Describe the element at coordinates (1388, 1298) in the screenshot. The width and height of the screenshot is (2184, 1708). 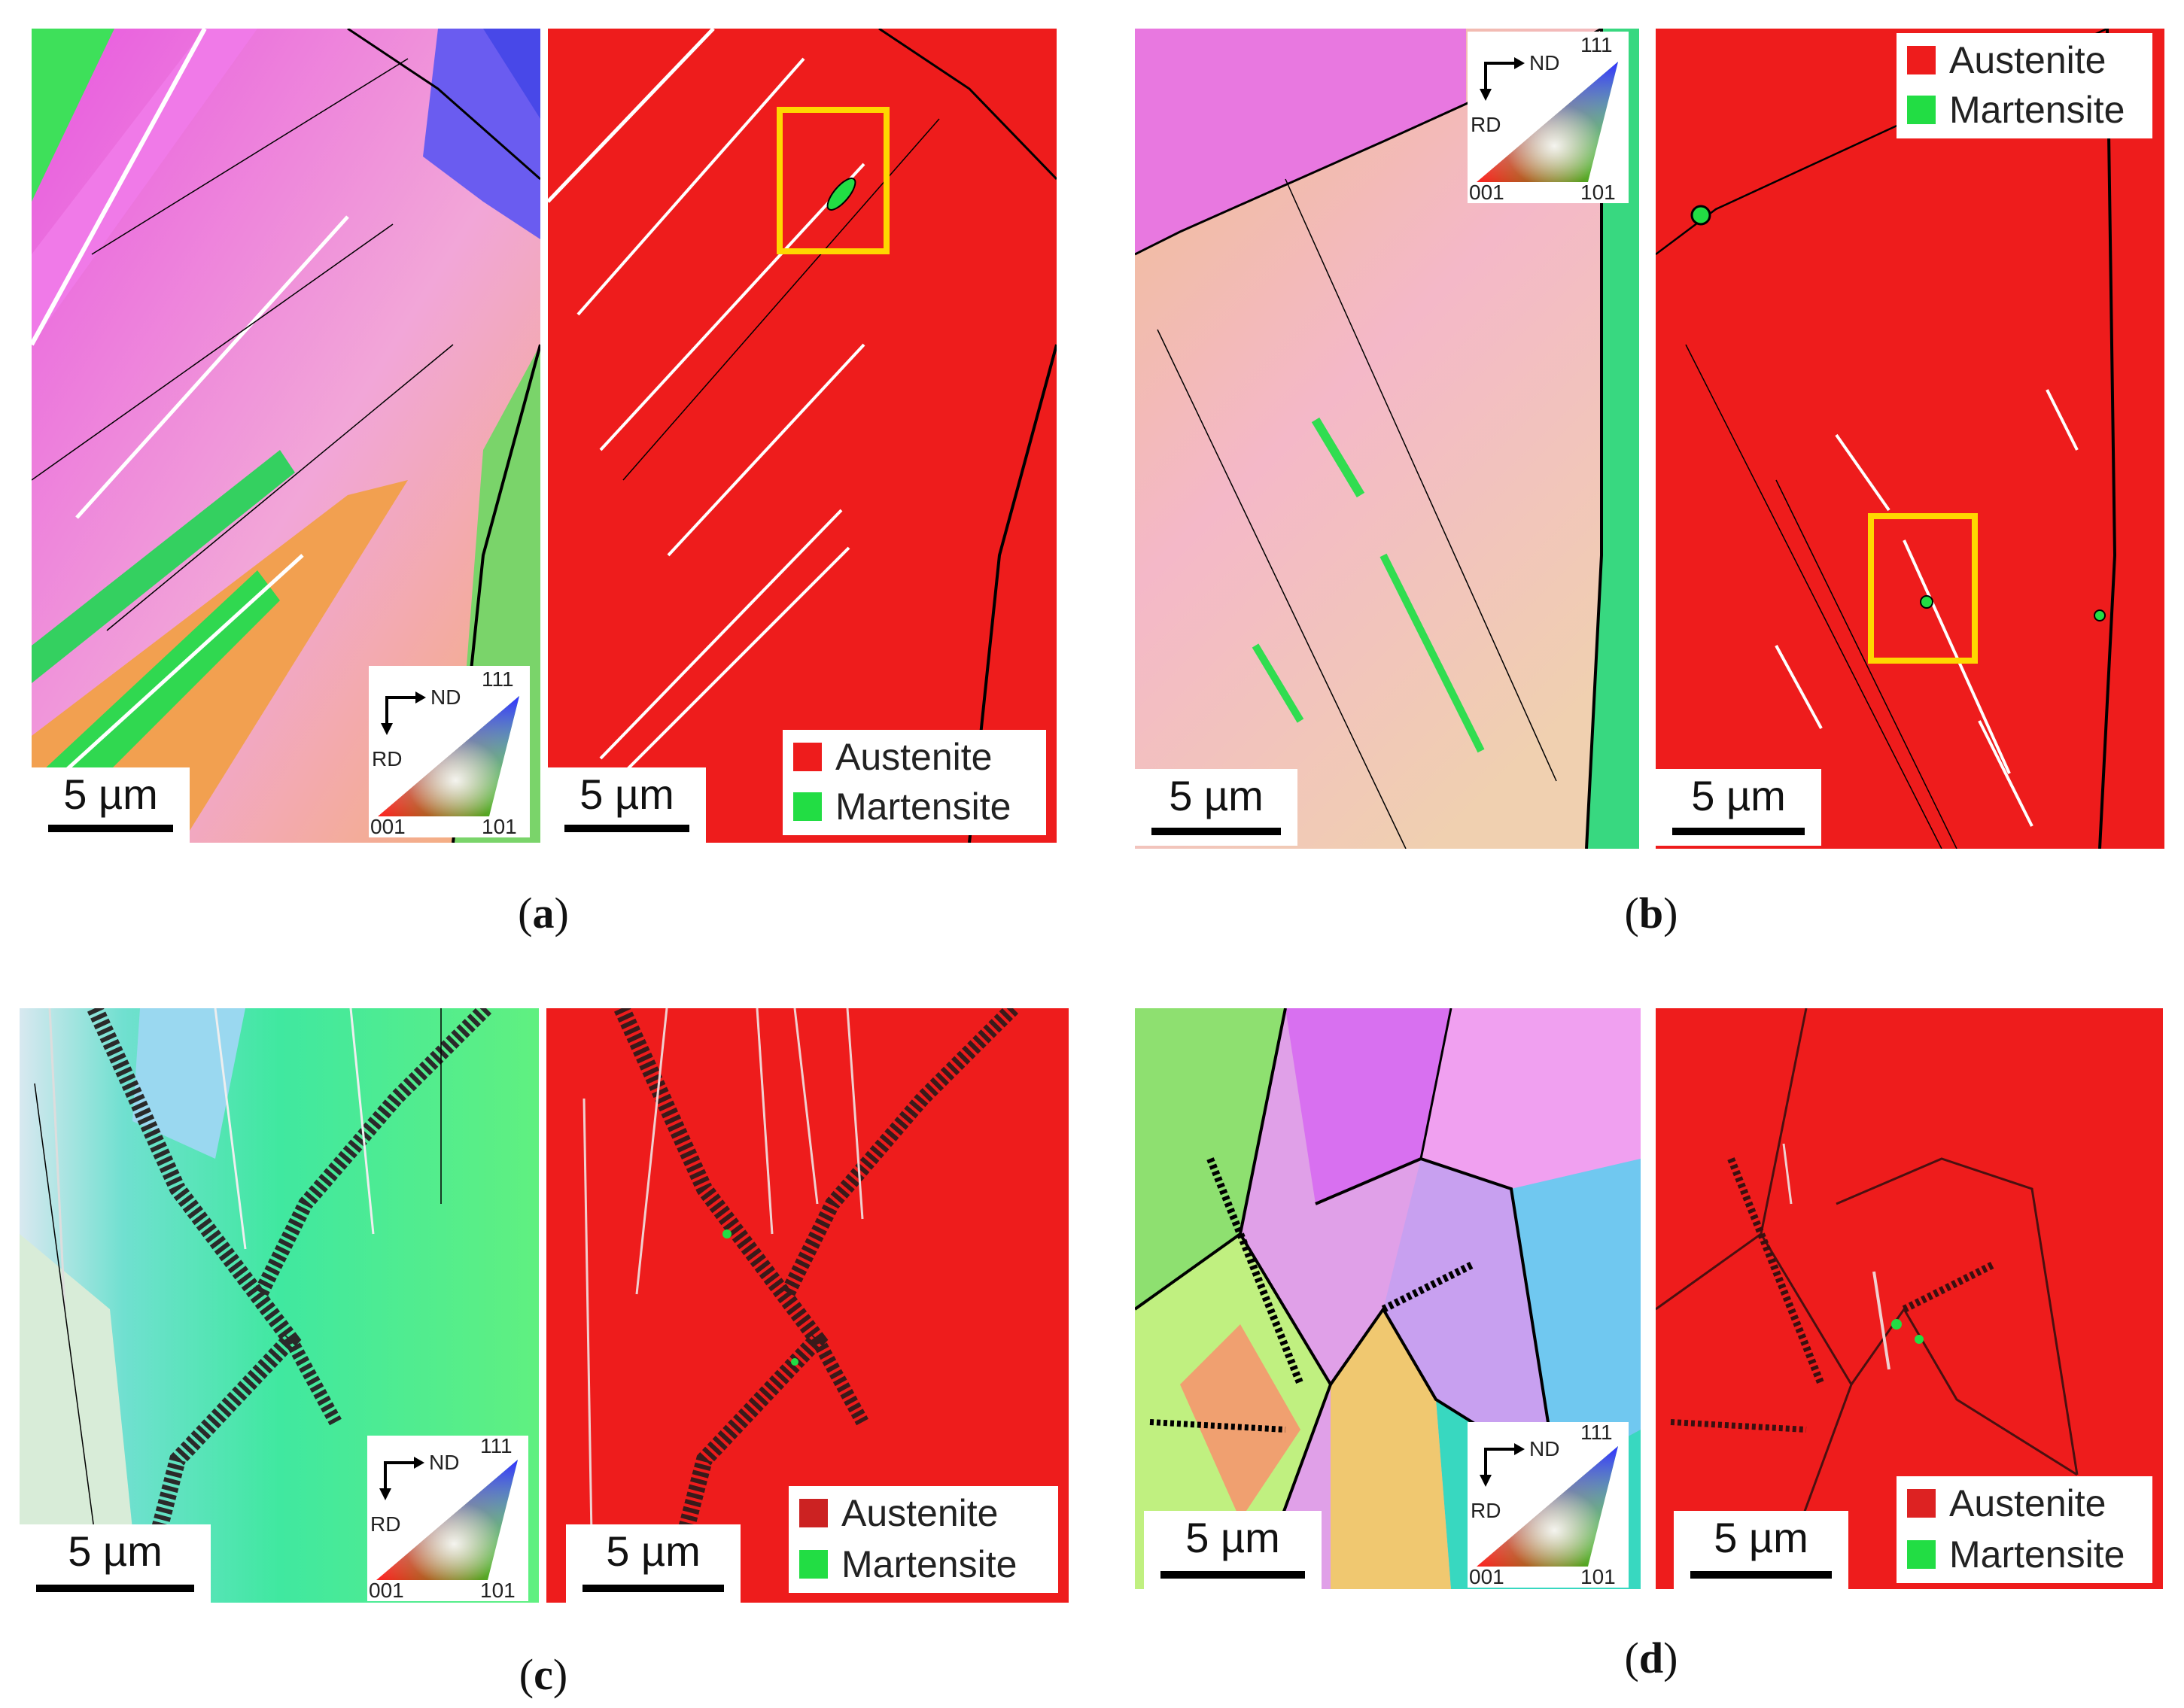
I see `ipf-map-d` at that location.